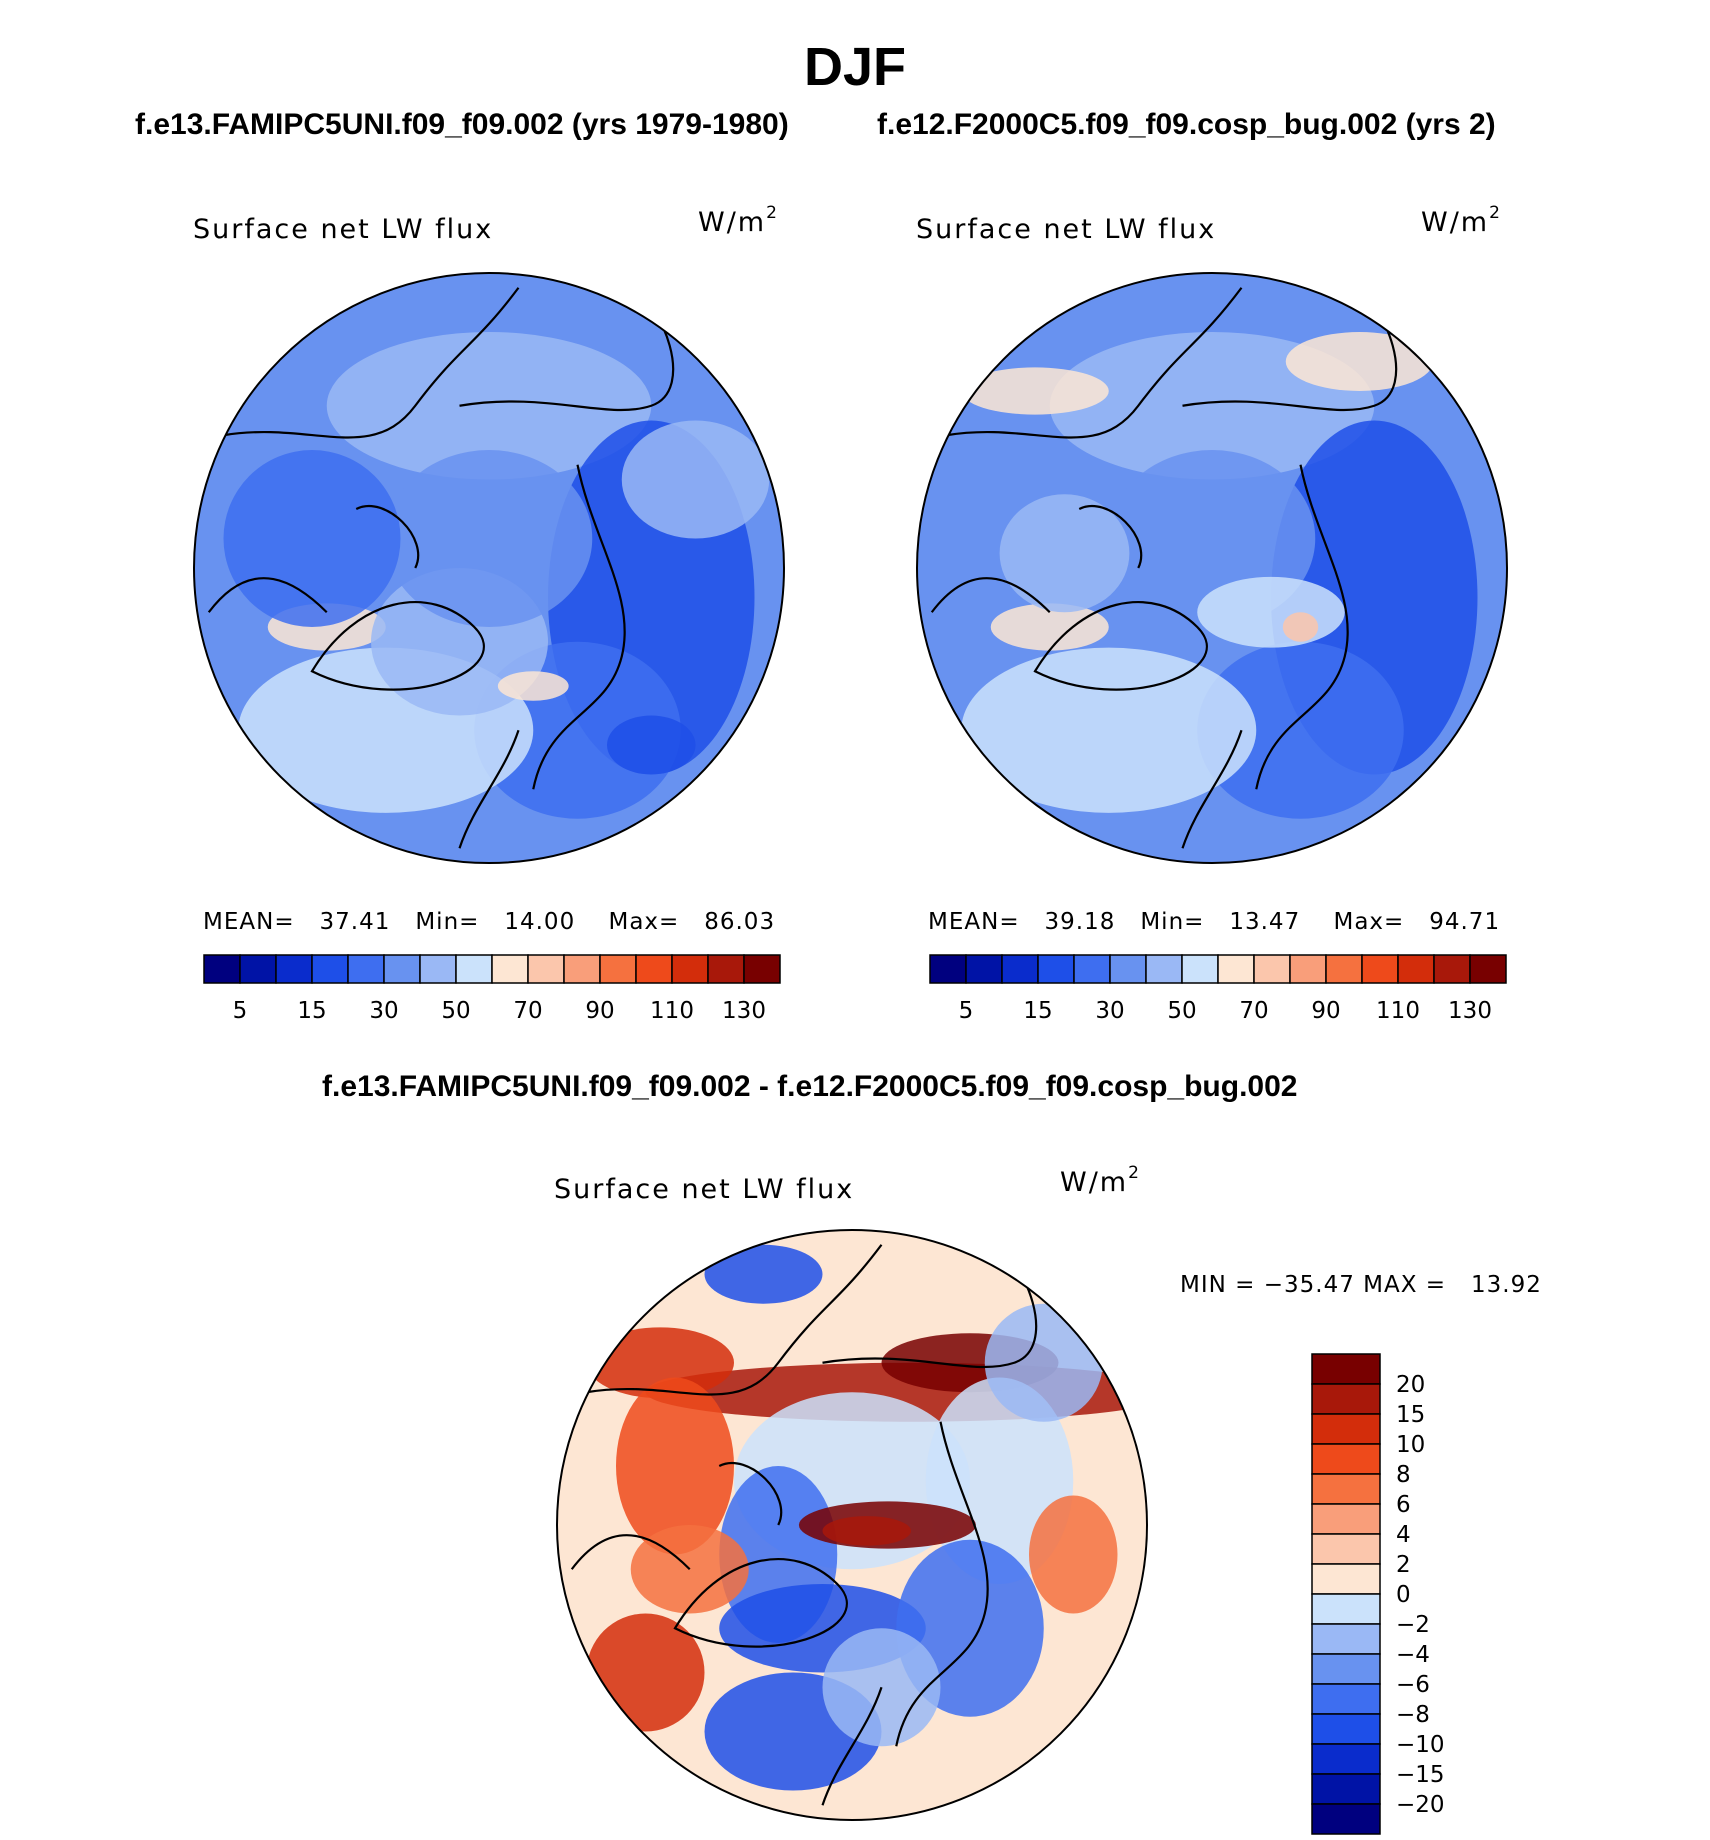 The image size is (1710, 1840). What do you see at coordinates (1403, 1535) in the screenshot?
I see `panel3-colorbar-tick-label: 4` at bounding box center [1403, 1535].